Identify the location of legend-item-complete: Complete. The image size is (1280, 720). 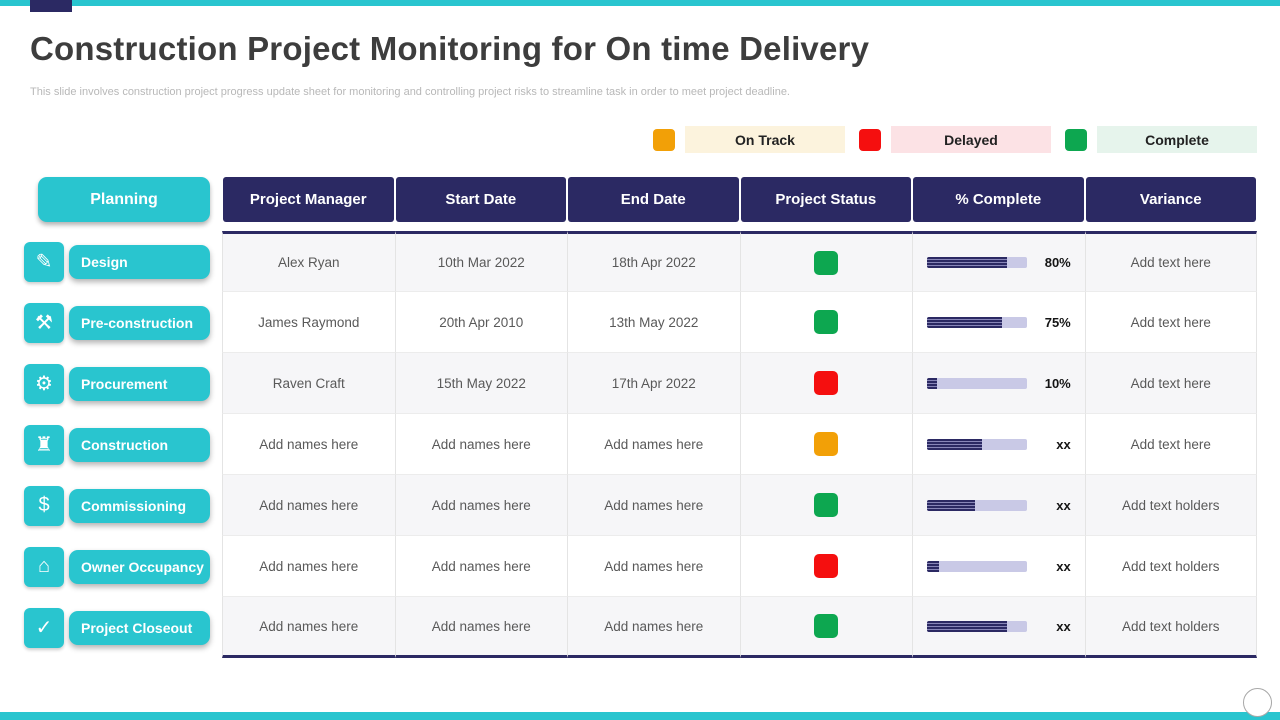
(1161, 139).